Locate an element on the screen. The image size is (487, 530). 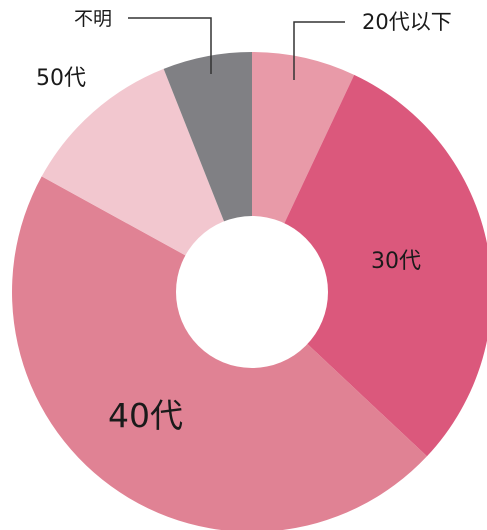
donut-hole is located at coordinates (252, 292).